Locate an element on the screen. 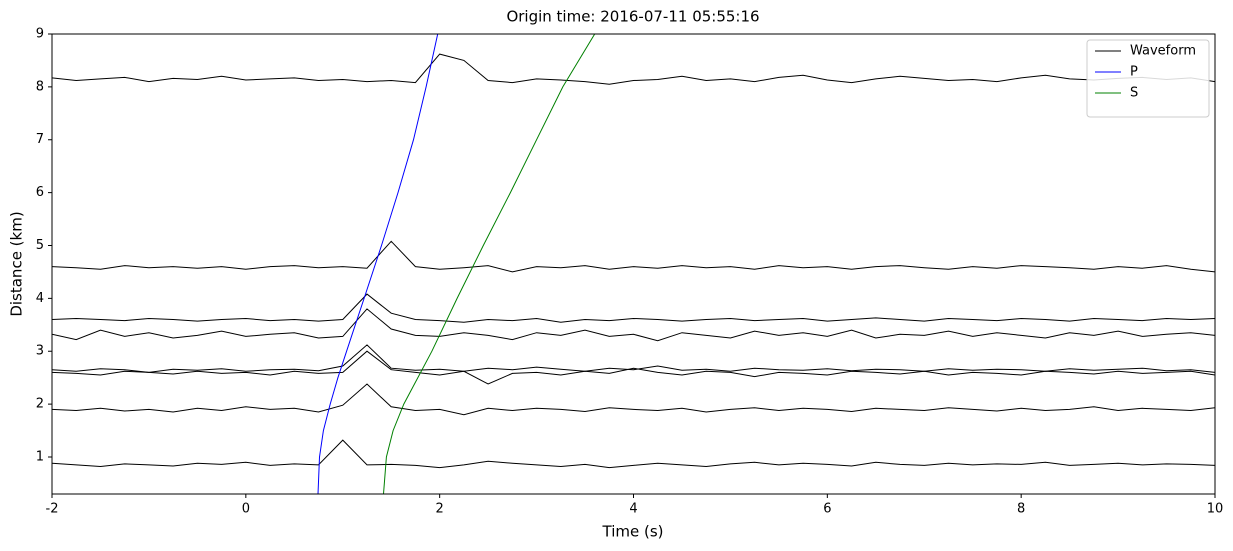 The height and width of the screenshot is (551, 1233). x-tick-label: 8 is located at coordinates (1021, 509).